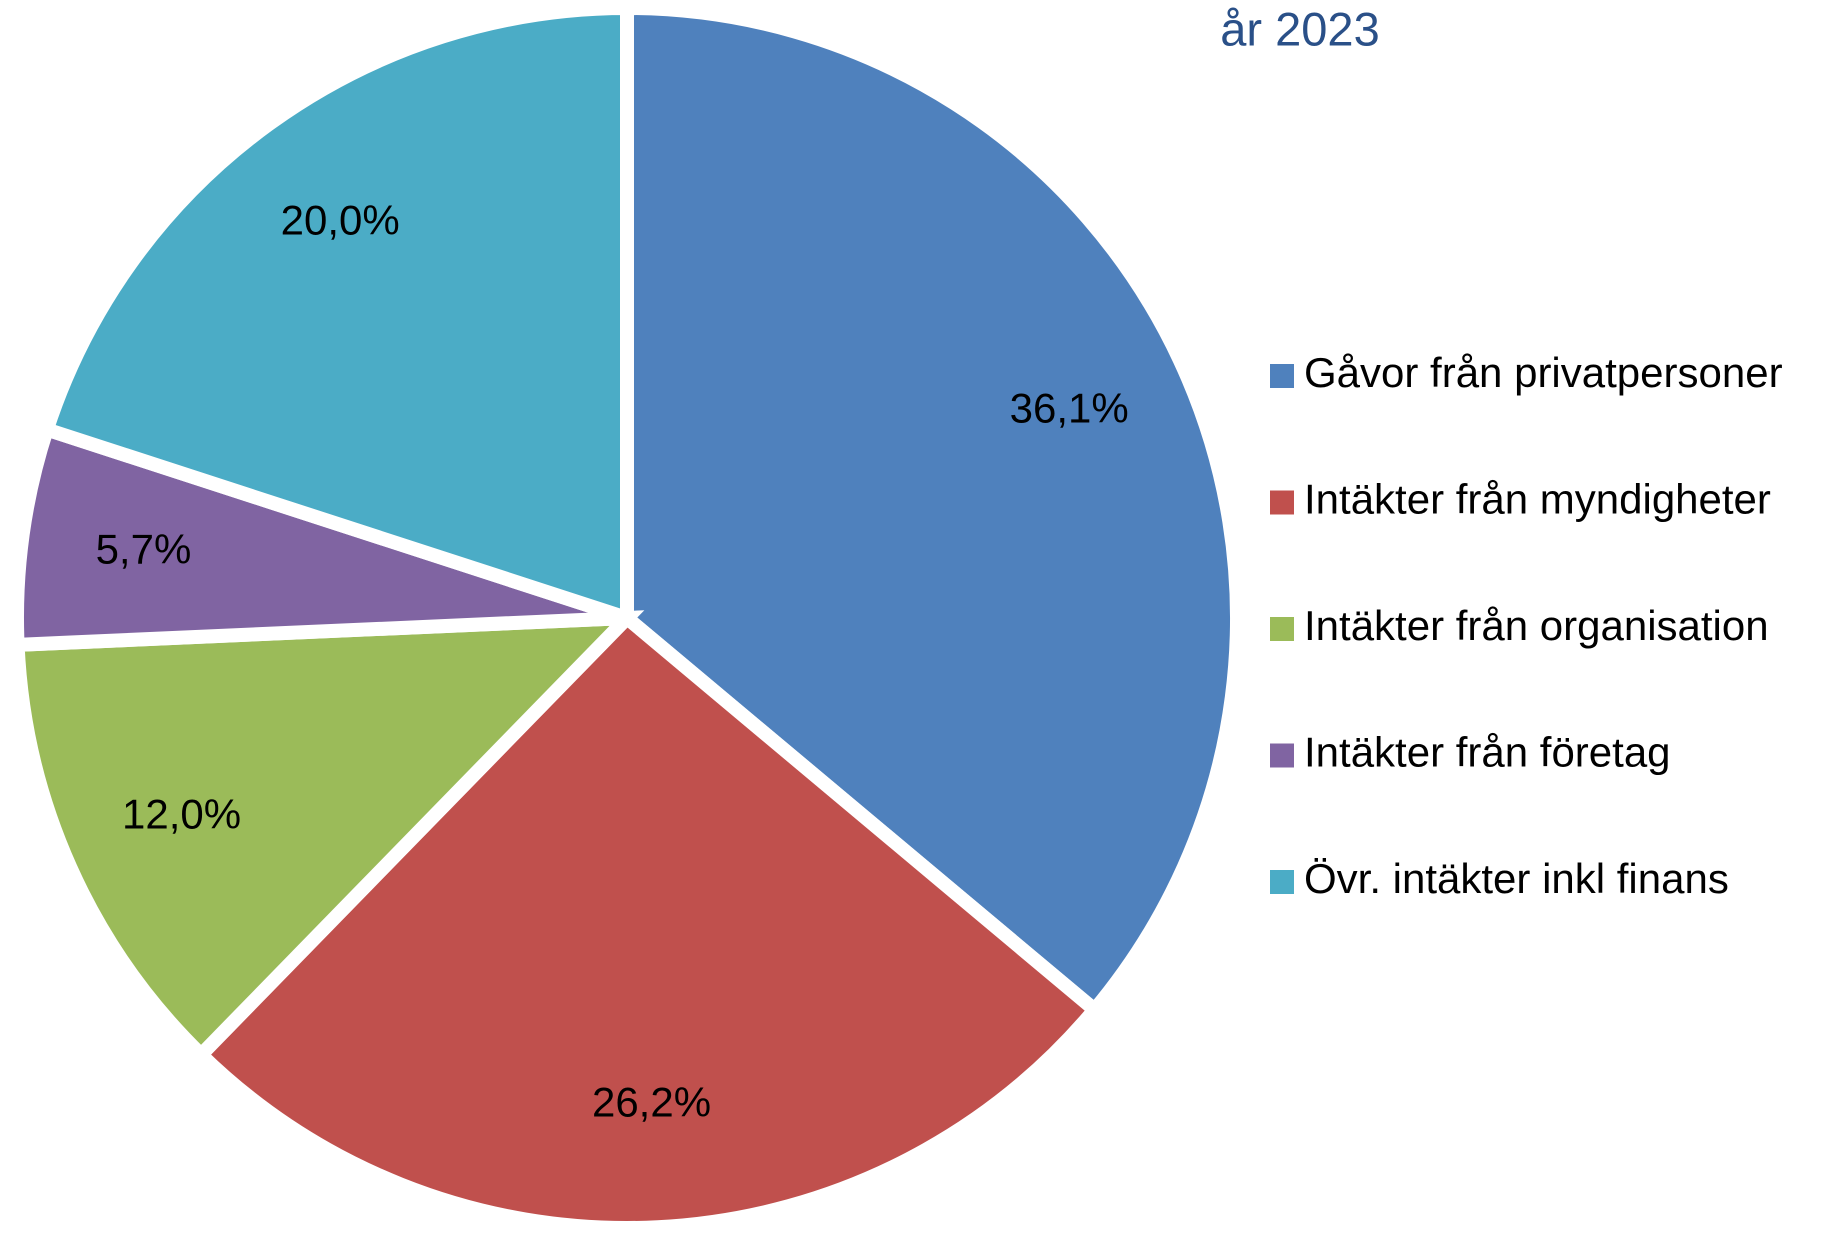 This screenshot has width=1825, height=1234. I want to click on legend-label: Övr. intäkter inkl finans, so click(1516, 878).